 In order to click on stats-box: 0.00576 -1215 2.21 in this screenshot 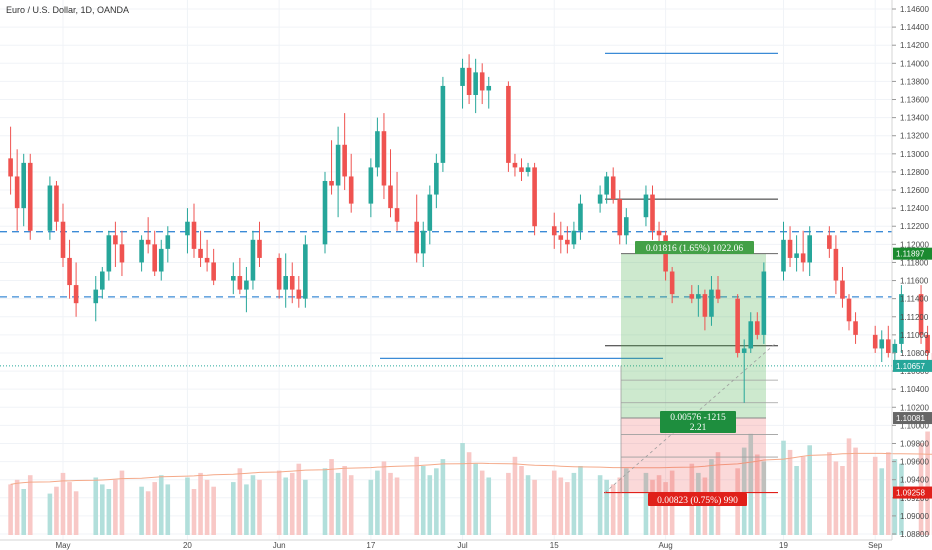, I will do `click(698, 422)`.